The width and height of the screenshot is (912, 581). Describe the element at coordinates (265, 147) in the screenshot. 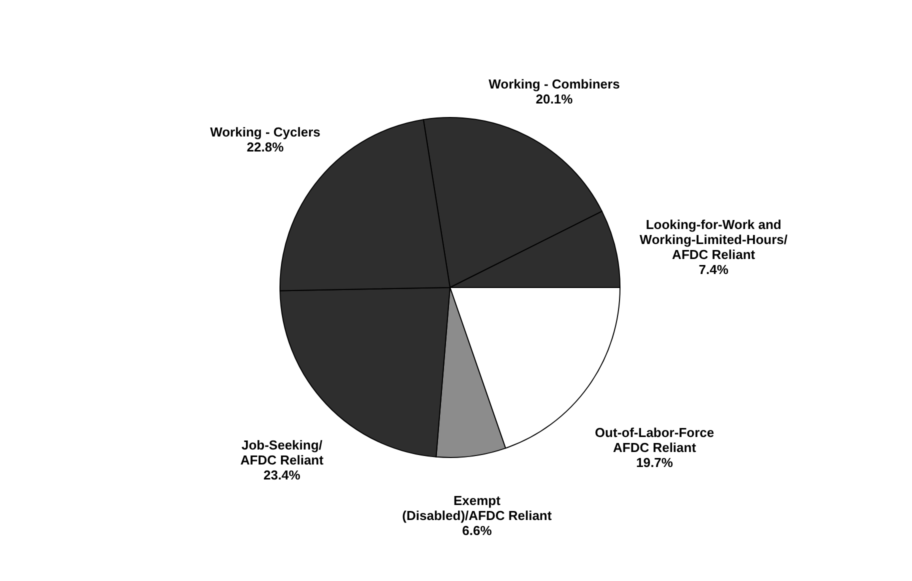

I see `data-label: 22.8%` at that location.